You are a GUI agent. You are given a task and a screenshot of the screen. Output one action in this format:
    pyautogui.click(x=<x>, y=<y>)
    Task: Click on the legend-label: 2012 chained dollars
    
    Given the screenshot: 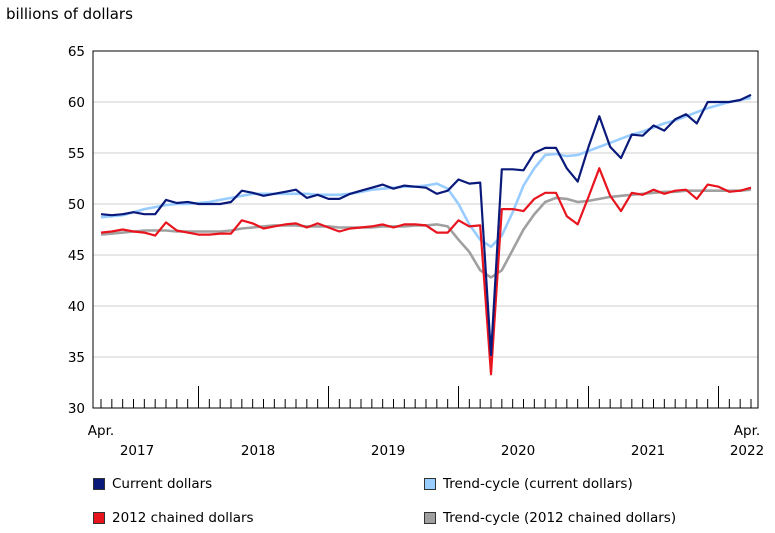 What is the action you would take?
    pyautogui.click(x=183, y=518)
    